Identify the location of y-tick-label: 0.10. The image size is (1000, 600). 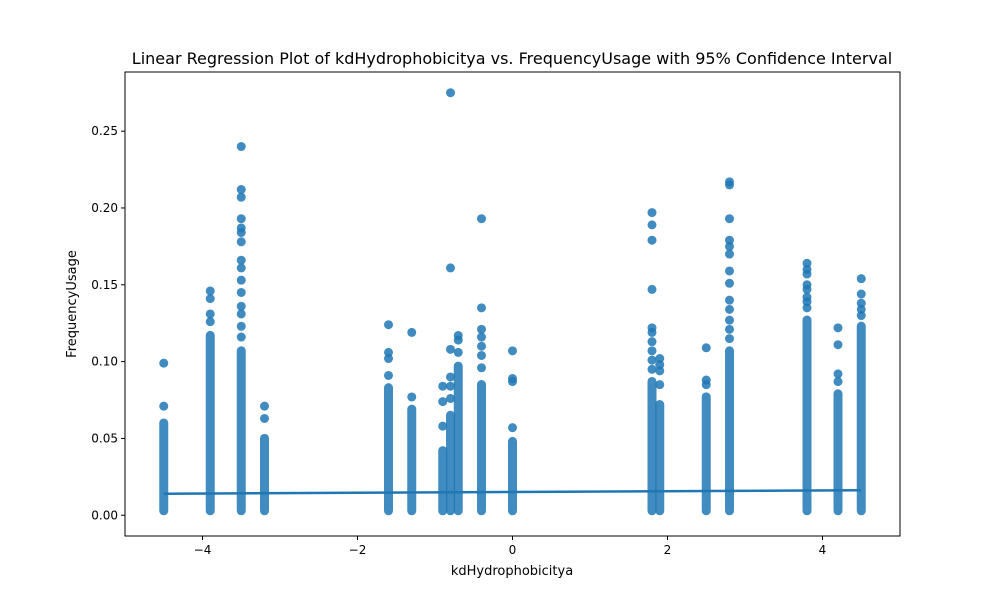
(104, 362).